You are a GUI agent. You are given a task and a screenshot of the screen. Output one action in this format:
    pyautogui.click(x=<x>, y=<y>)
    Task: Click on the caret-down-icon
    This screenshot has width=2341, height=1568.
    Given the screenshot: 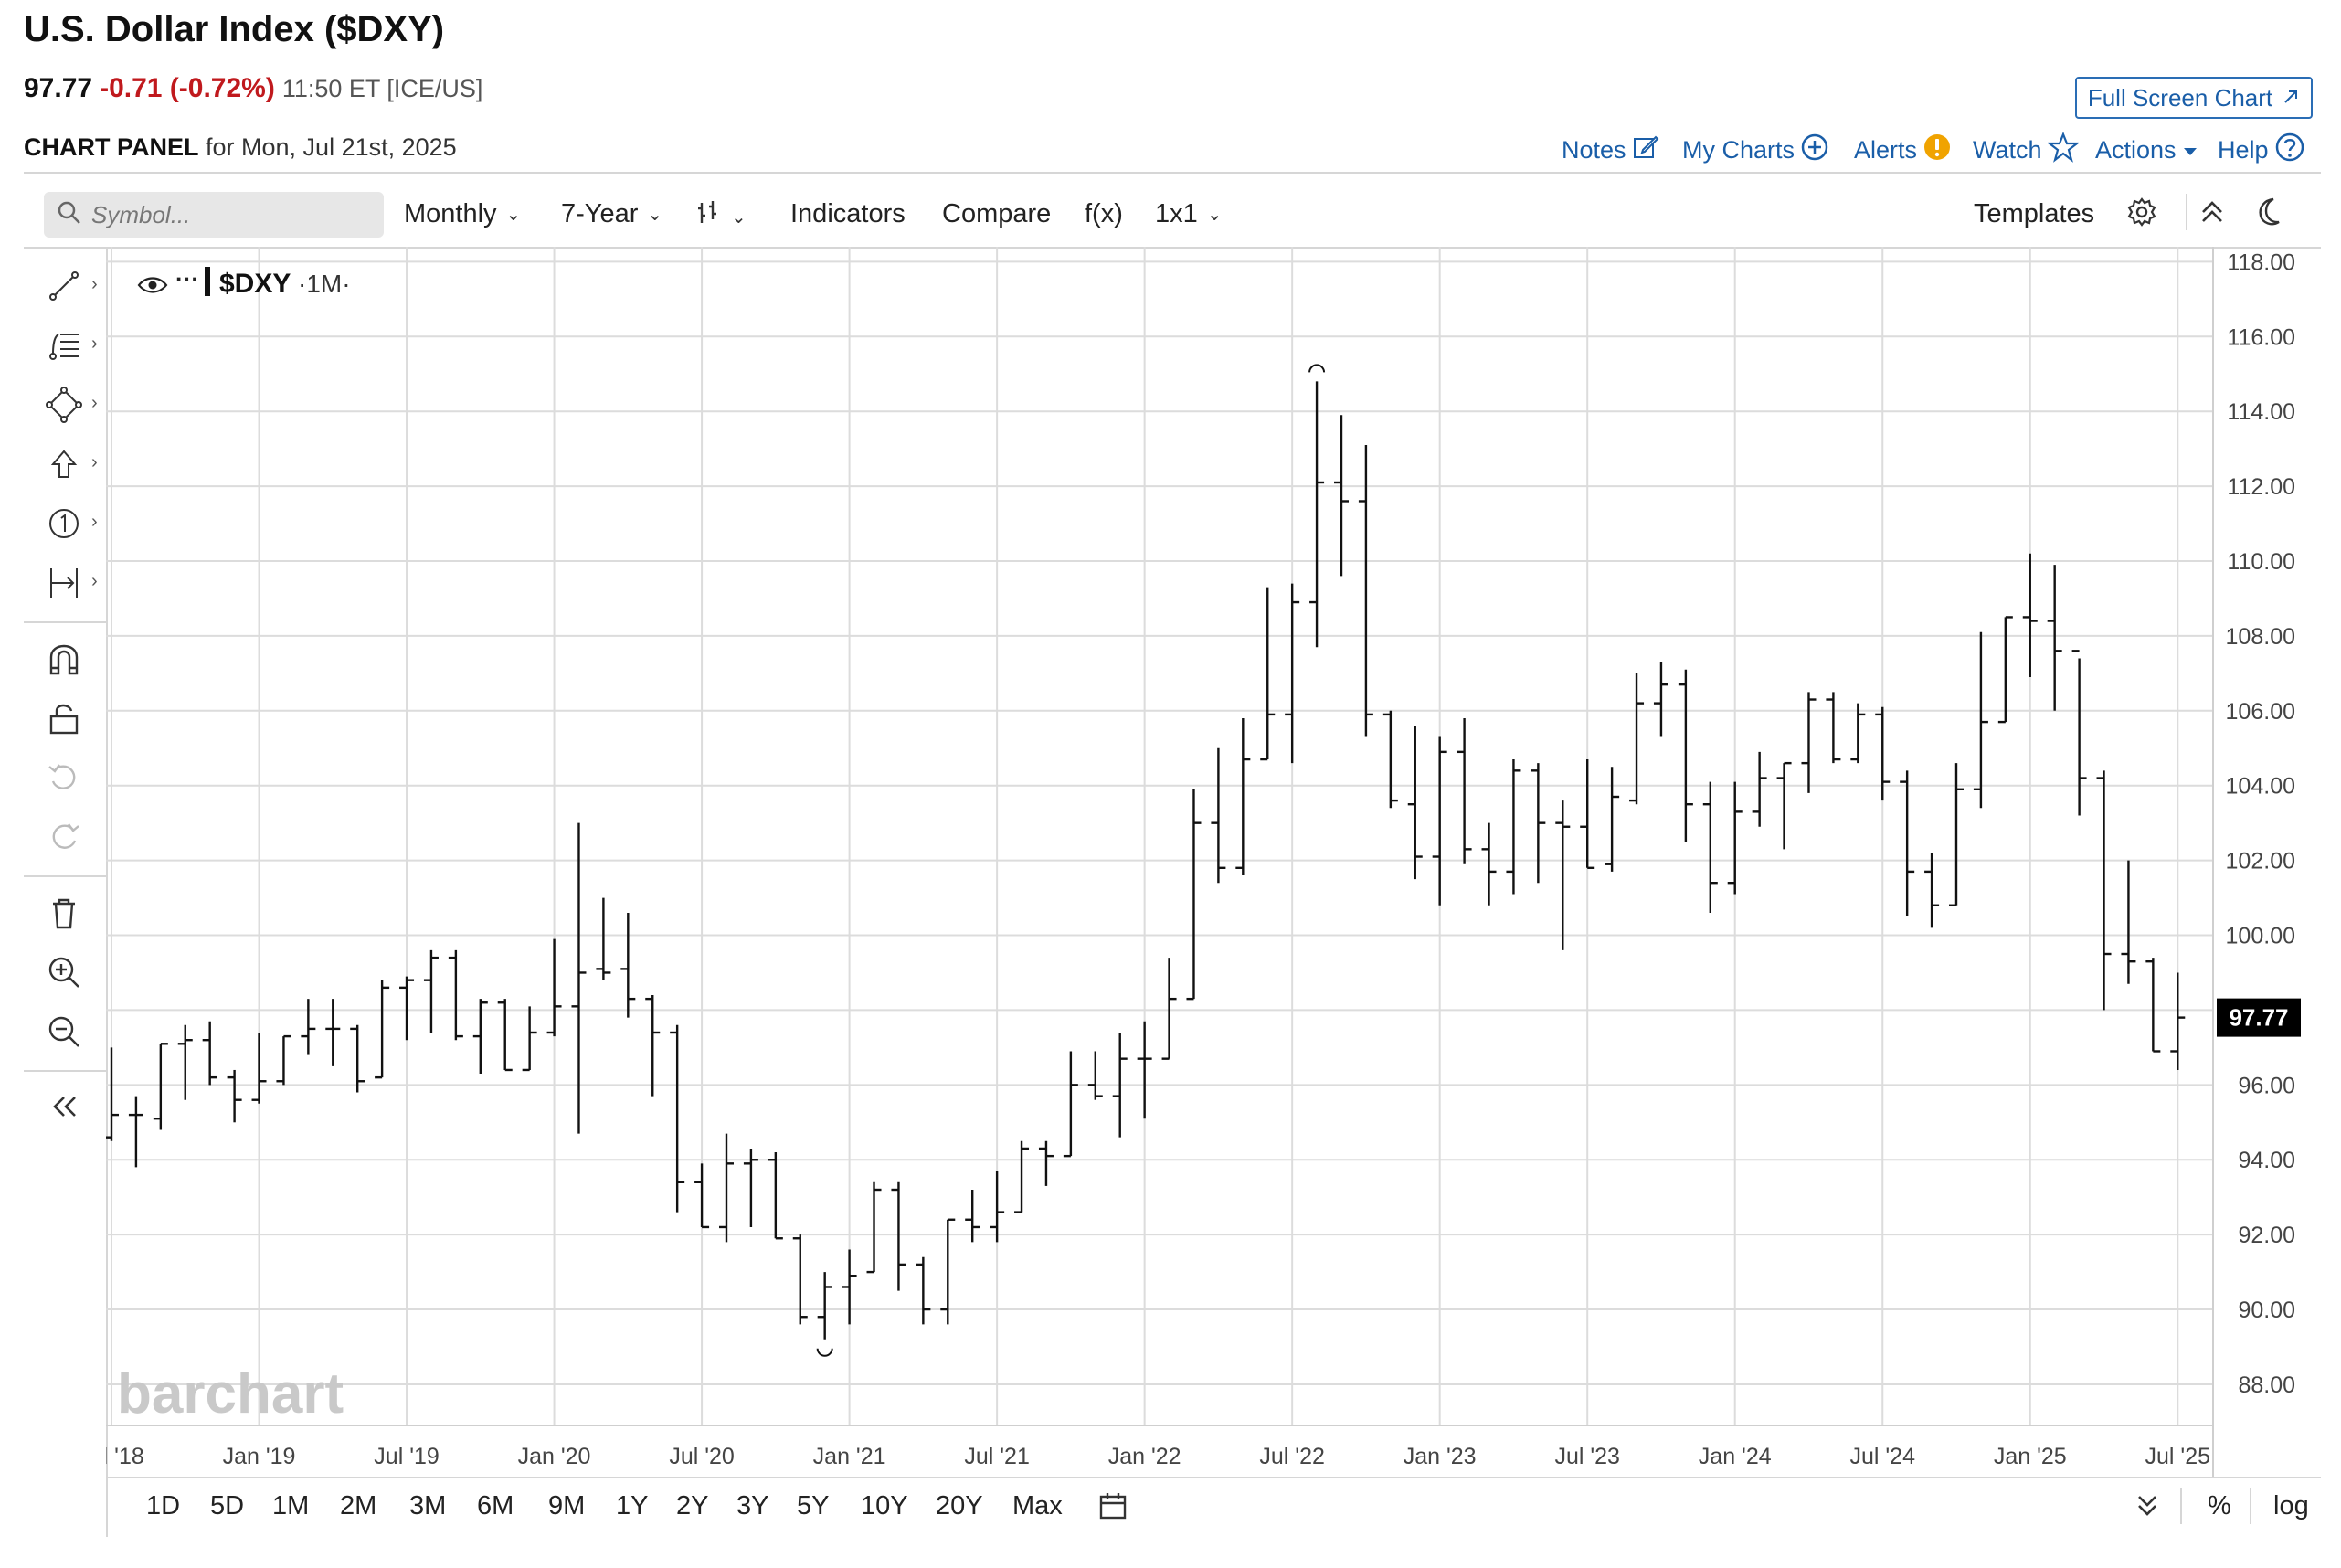 What is the action you would take?
    pyautogui.click(x=2190, y=150)
    